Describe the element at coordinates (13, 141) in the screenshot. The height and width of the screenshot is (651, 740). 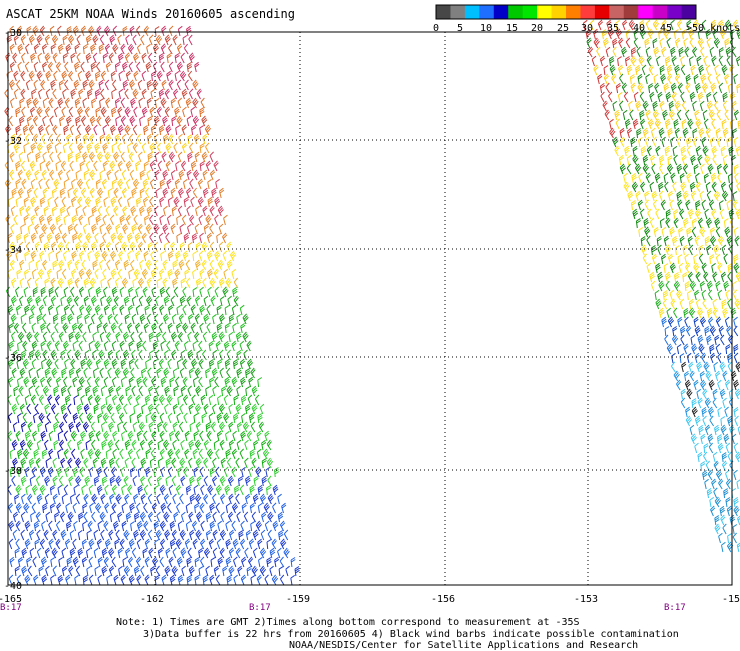
I see `latitude-label: -32` at that location.